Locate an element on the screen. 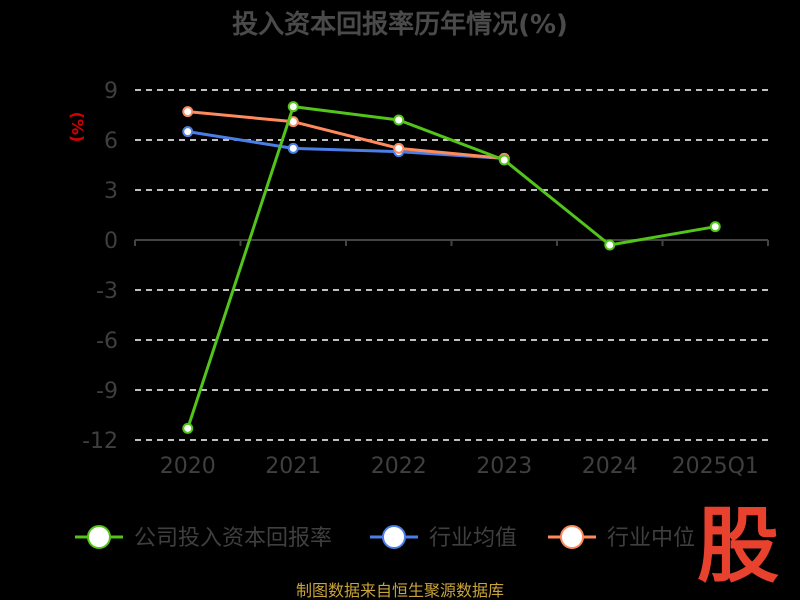  y-tick-label: -3 is located at coordinates (107, 291).